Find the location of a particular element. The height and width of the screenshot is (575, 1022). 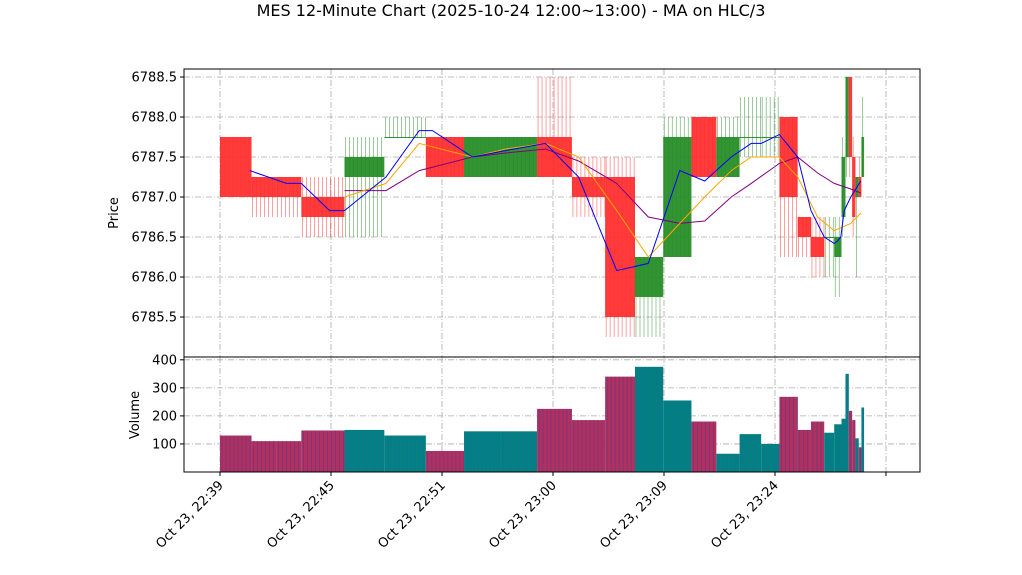

x-tick-label: Oct 23, 23:24 is located at coordinates (744, 514).